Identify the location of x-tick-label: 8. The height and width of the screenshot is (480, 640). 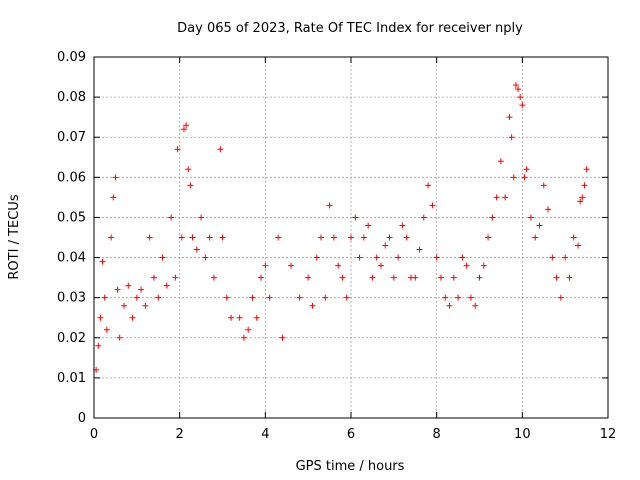
(437, 434).